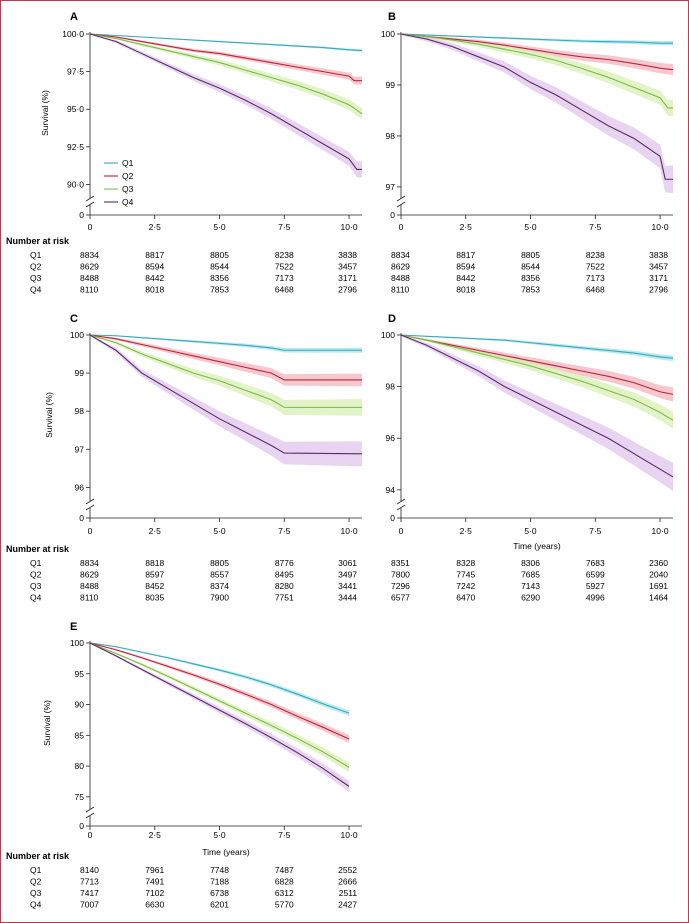  I want to click on y-tick-label: 94, so click(391, 490).